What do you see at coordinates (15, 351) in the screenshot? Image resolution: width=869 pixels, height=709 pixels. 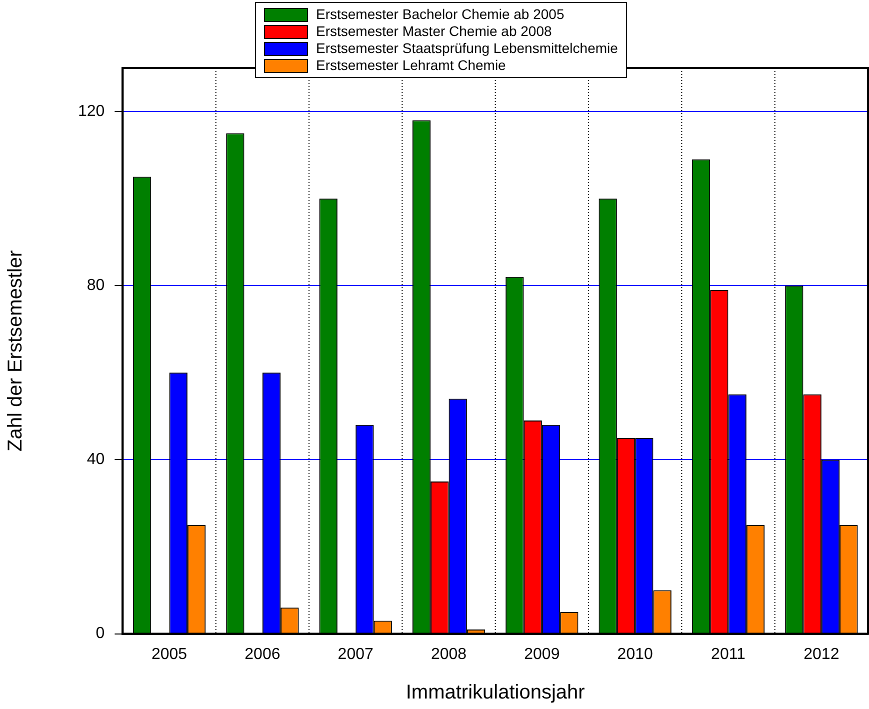 I see `y-axis-title: Zahl der Erstsemestler` at bounding box center [15, 351].